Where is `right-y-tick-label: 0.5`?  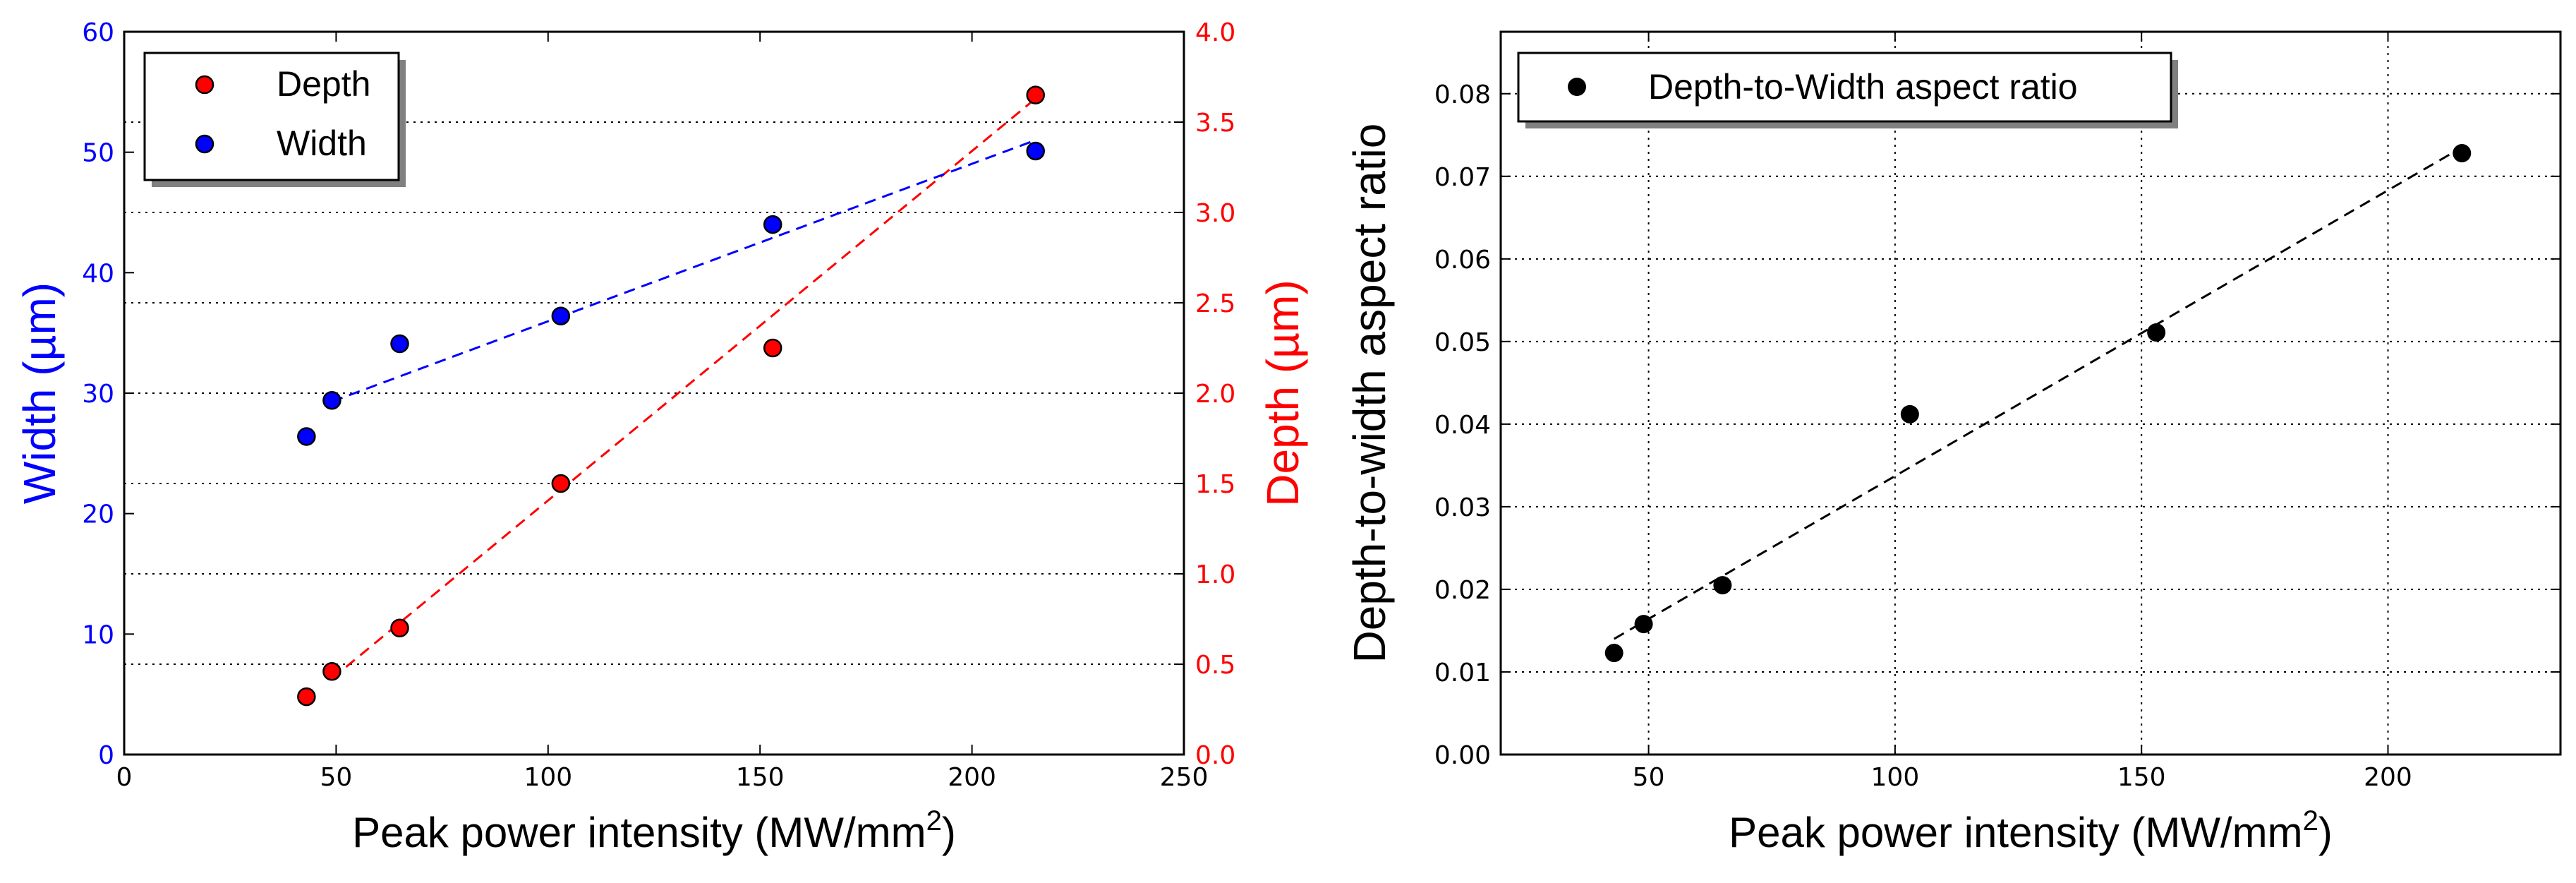 right-y-tick-label: 0.5 is located at coordinates (1215, 665).